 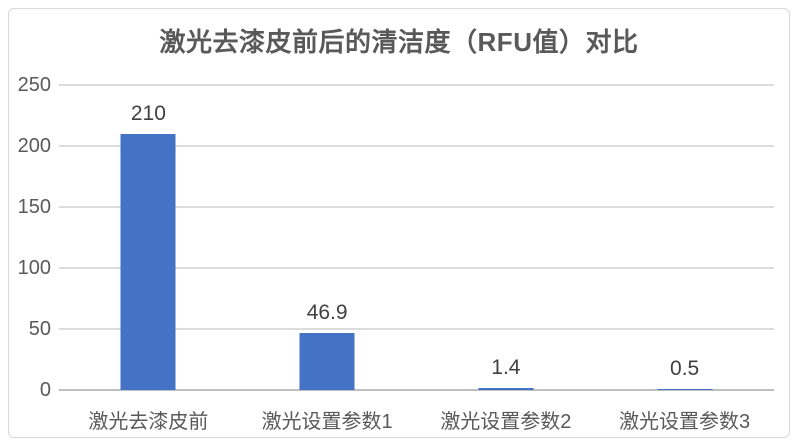 What do you see at coordinates (327, 312) in the screenshot?
I see `bar-value-label: 46.9` at bounding box center [327, 312].